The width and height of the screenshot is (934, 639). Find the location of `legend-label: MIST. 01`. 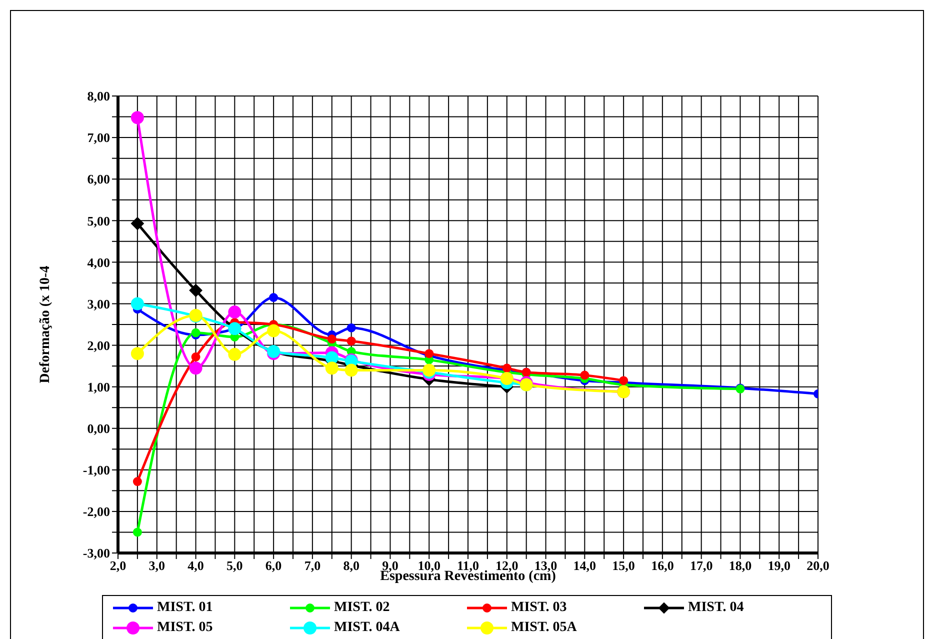

legend-label: MIST. 01 is located at coordinates (185, 608).